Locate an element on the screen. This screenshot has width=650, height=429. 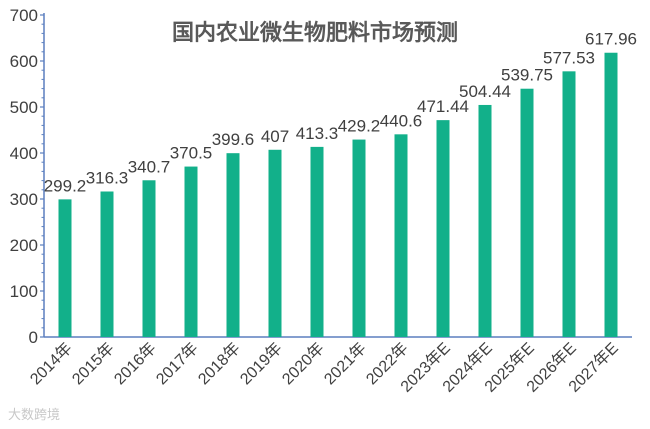
data-label: 617.96 is located at coordinates (611, 39).